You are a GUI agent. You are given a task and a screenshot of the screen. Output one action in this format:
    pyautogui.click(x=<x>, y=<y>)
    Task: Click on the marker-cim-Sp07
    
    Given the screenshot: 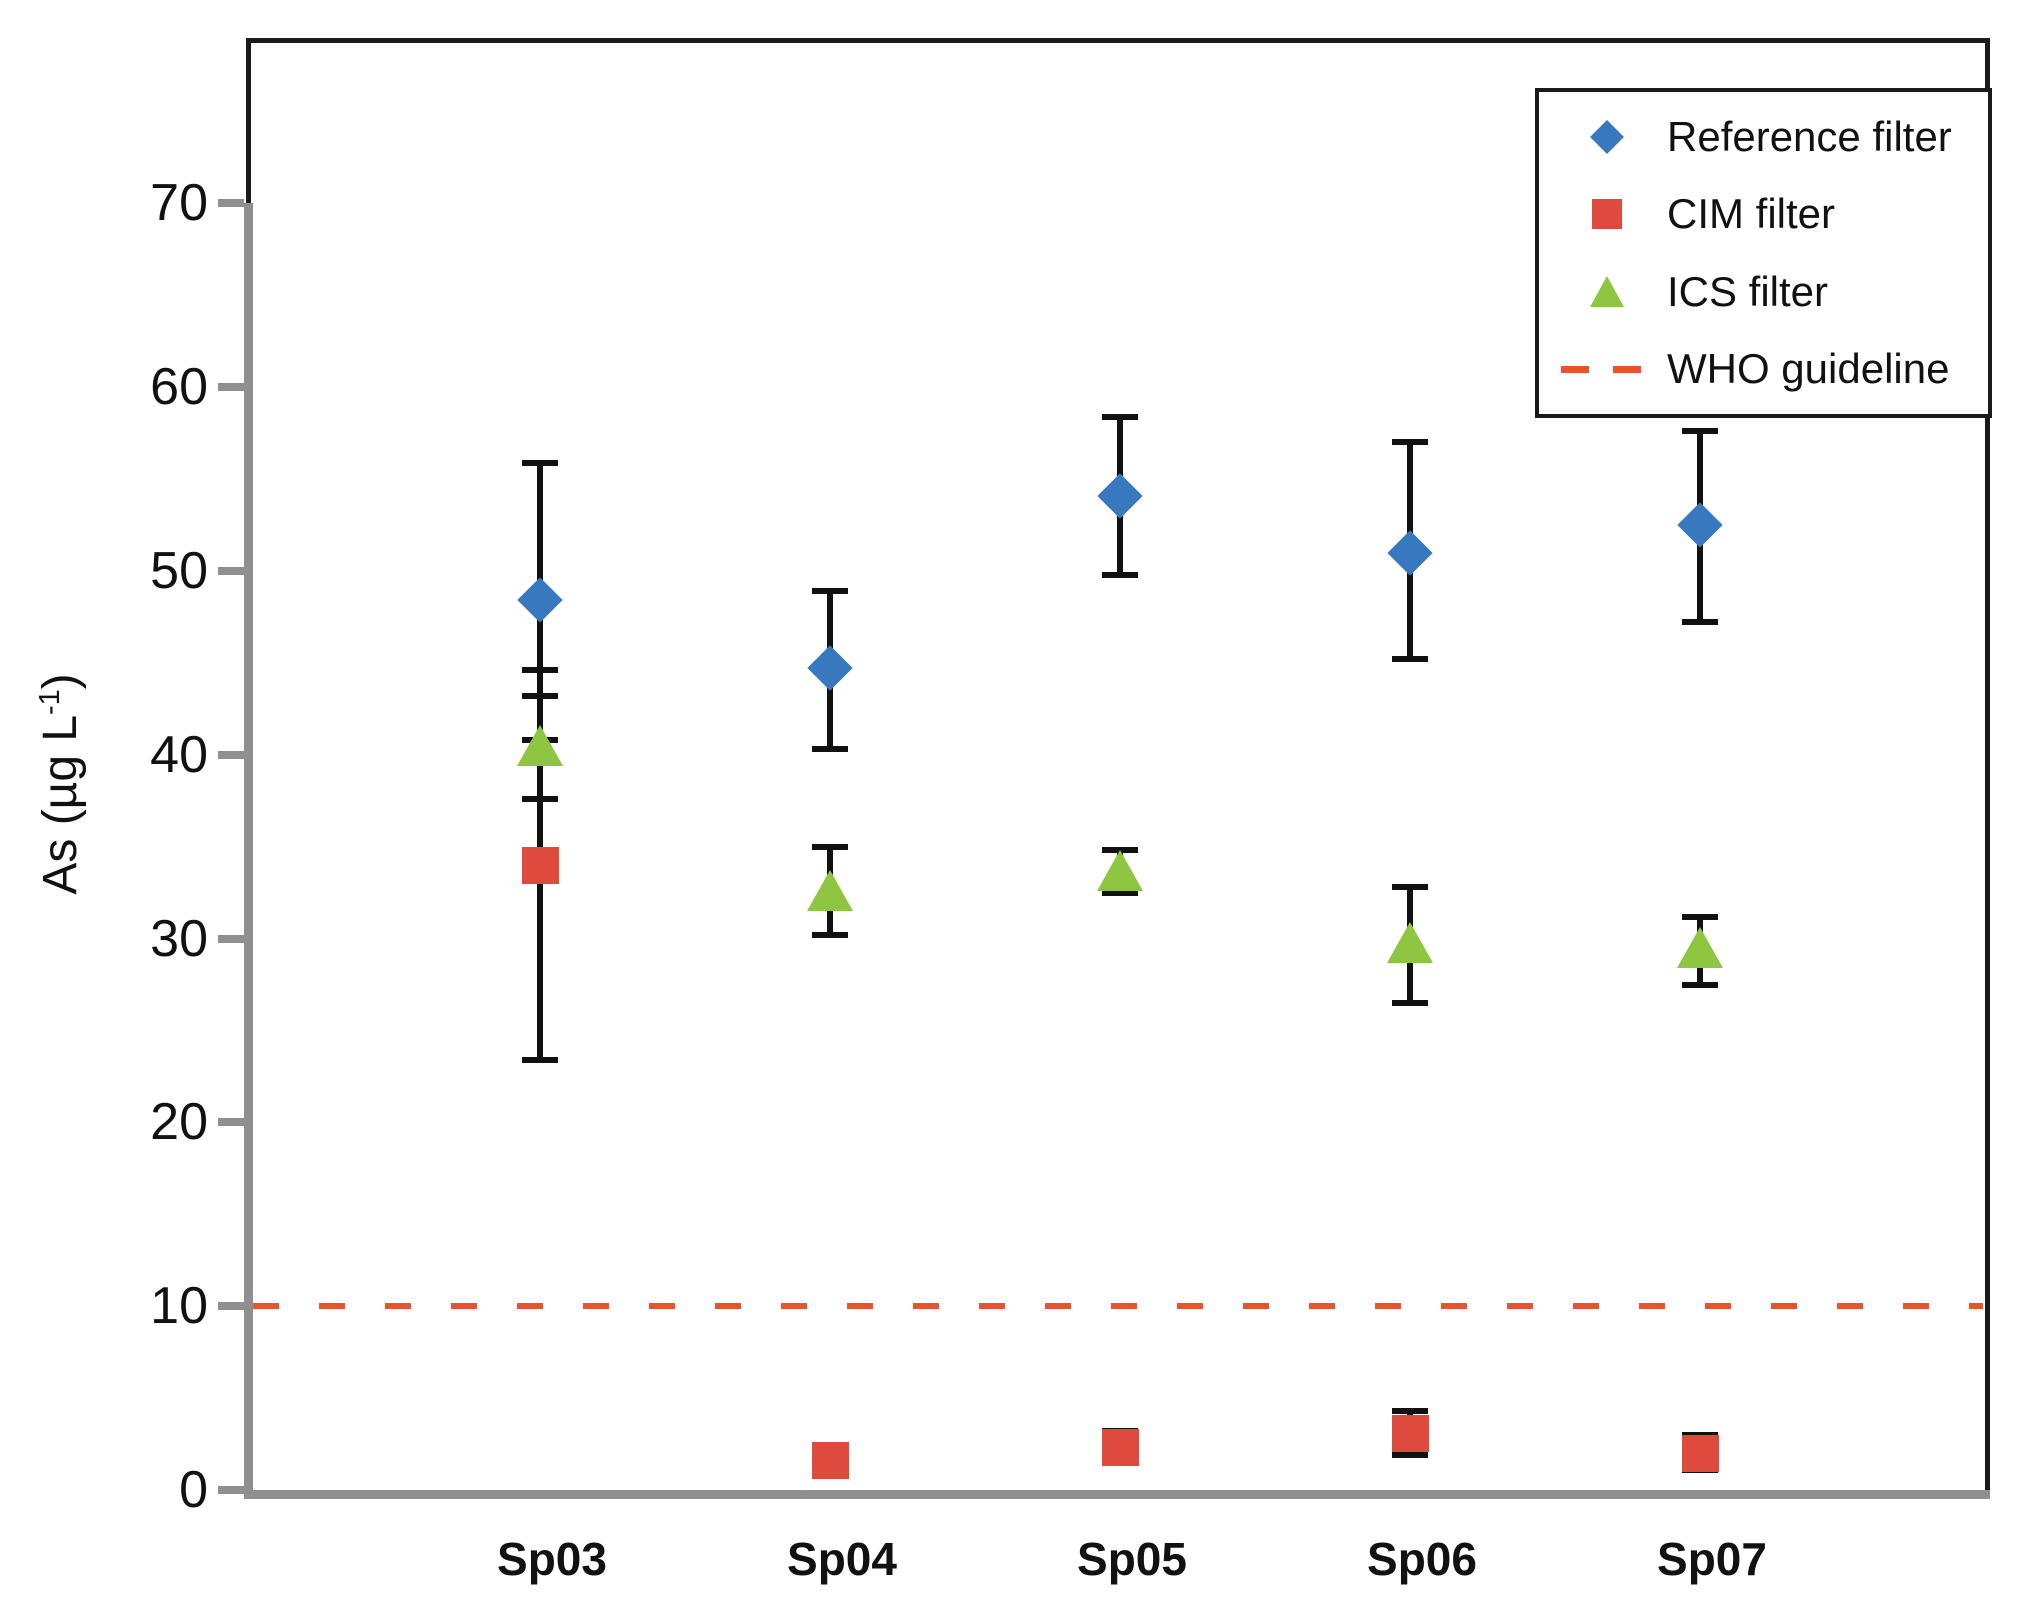 What is the action you would take?
    pyautogui.click(x=1700, y=1453)
    